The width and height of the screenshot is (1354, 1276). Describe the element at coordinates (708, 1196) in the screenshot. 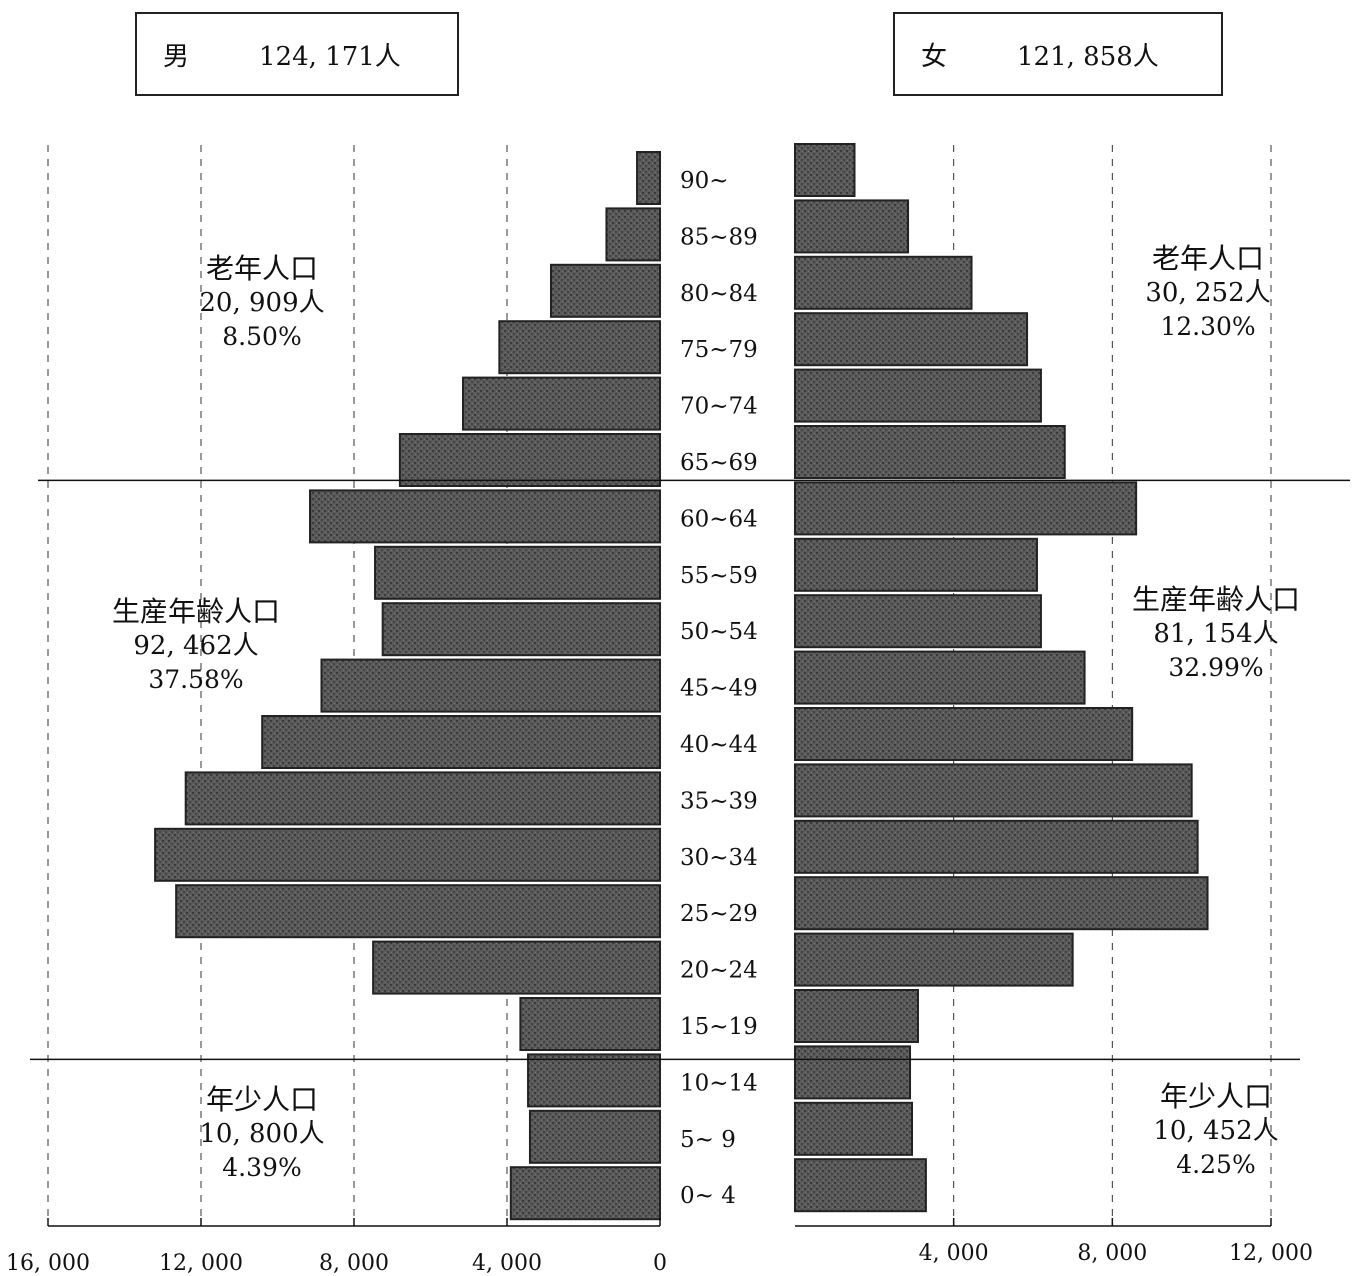

I see `age-label: 0~ 4` at that location.